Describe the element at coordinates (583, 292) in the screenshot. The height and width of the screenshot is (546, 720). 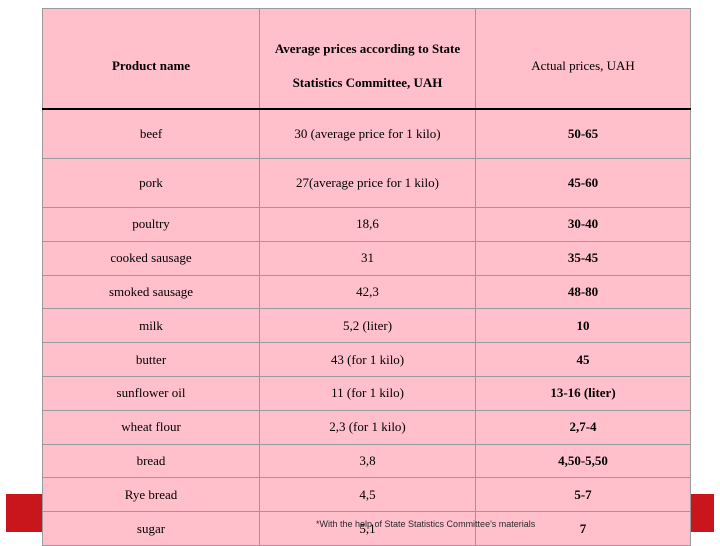
I see `actual-price-cell: 48-80` at that location.